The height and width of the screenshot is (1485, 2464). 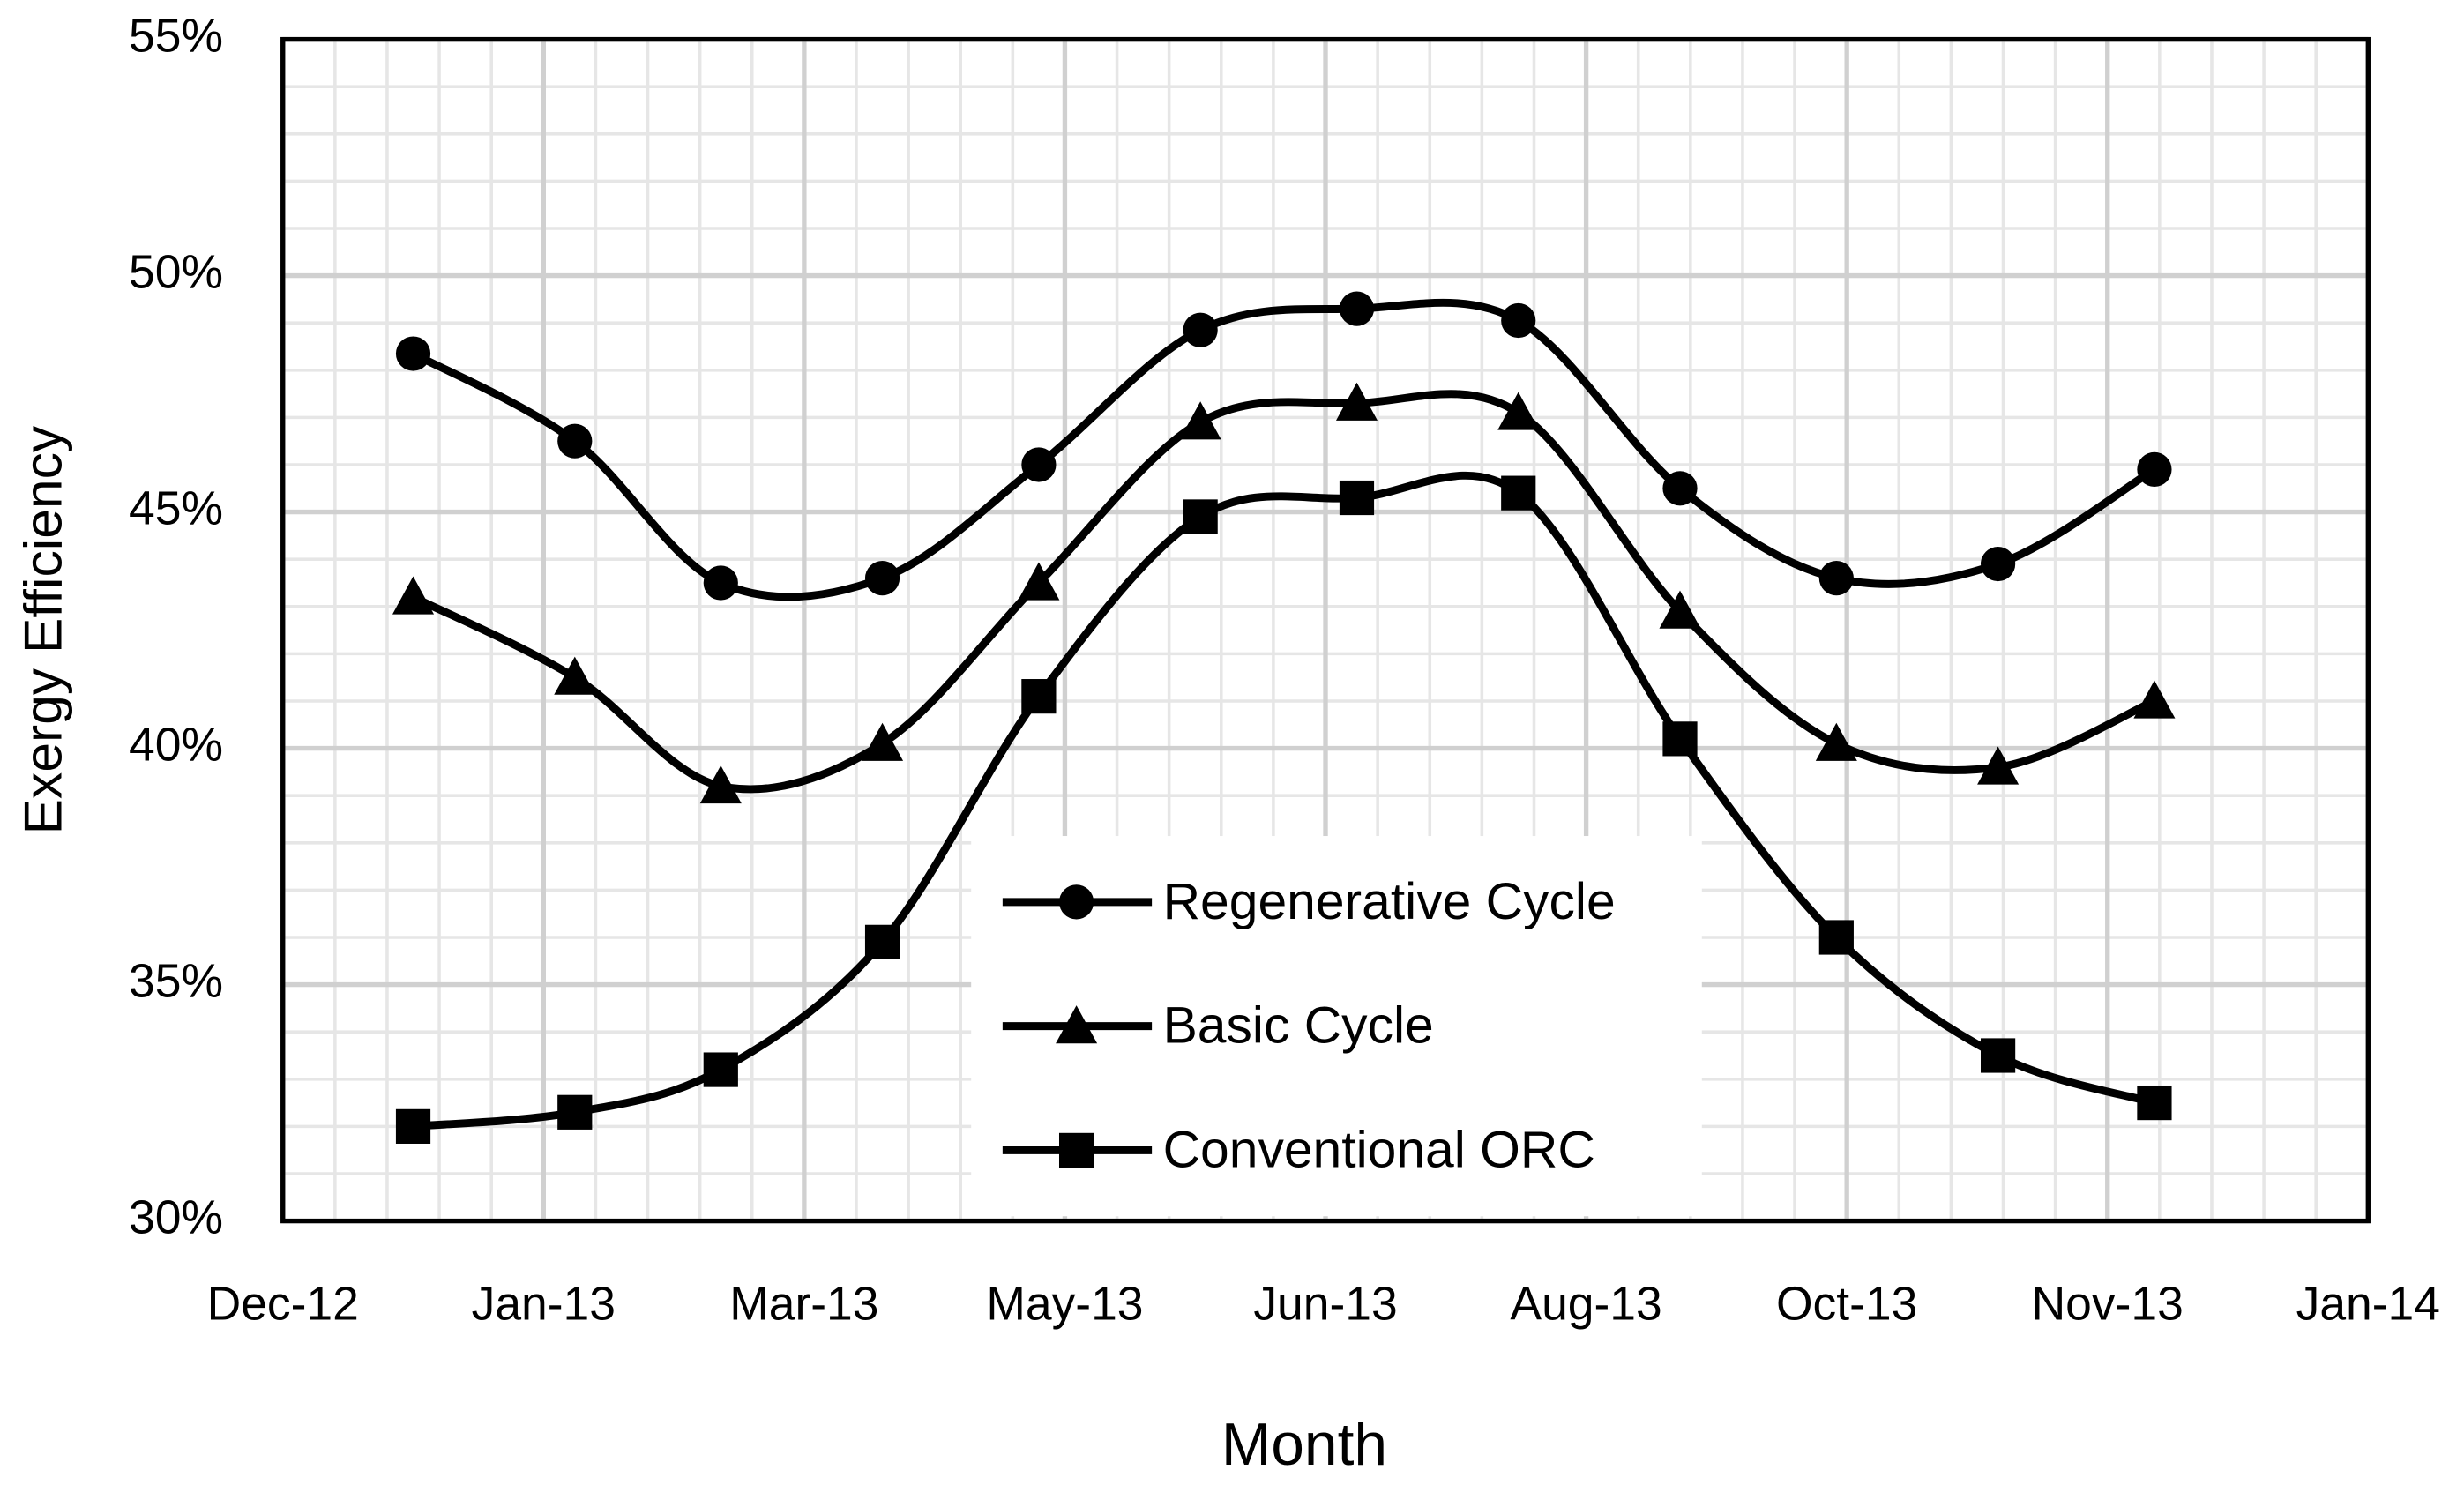 What do you see at coordinates (1064, 1305) in the screenshot?
I see `x-tick-label: May-13` at bounding box center [1064, 1305].